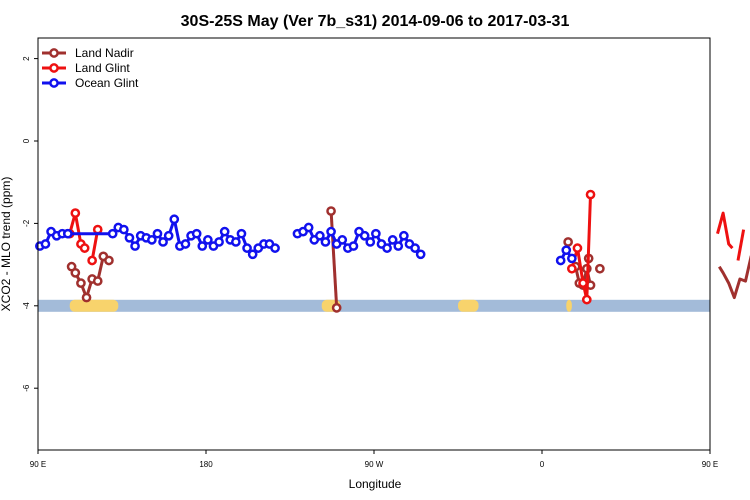  Describe the element at coordinates (206, 464) in the screenshot. I see `x-tick-label: 180` at that location.